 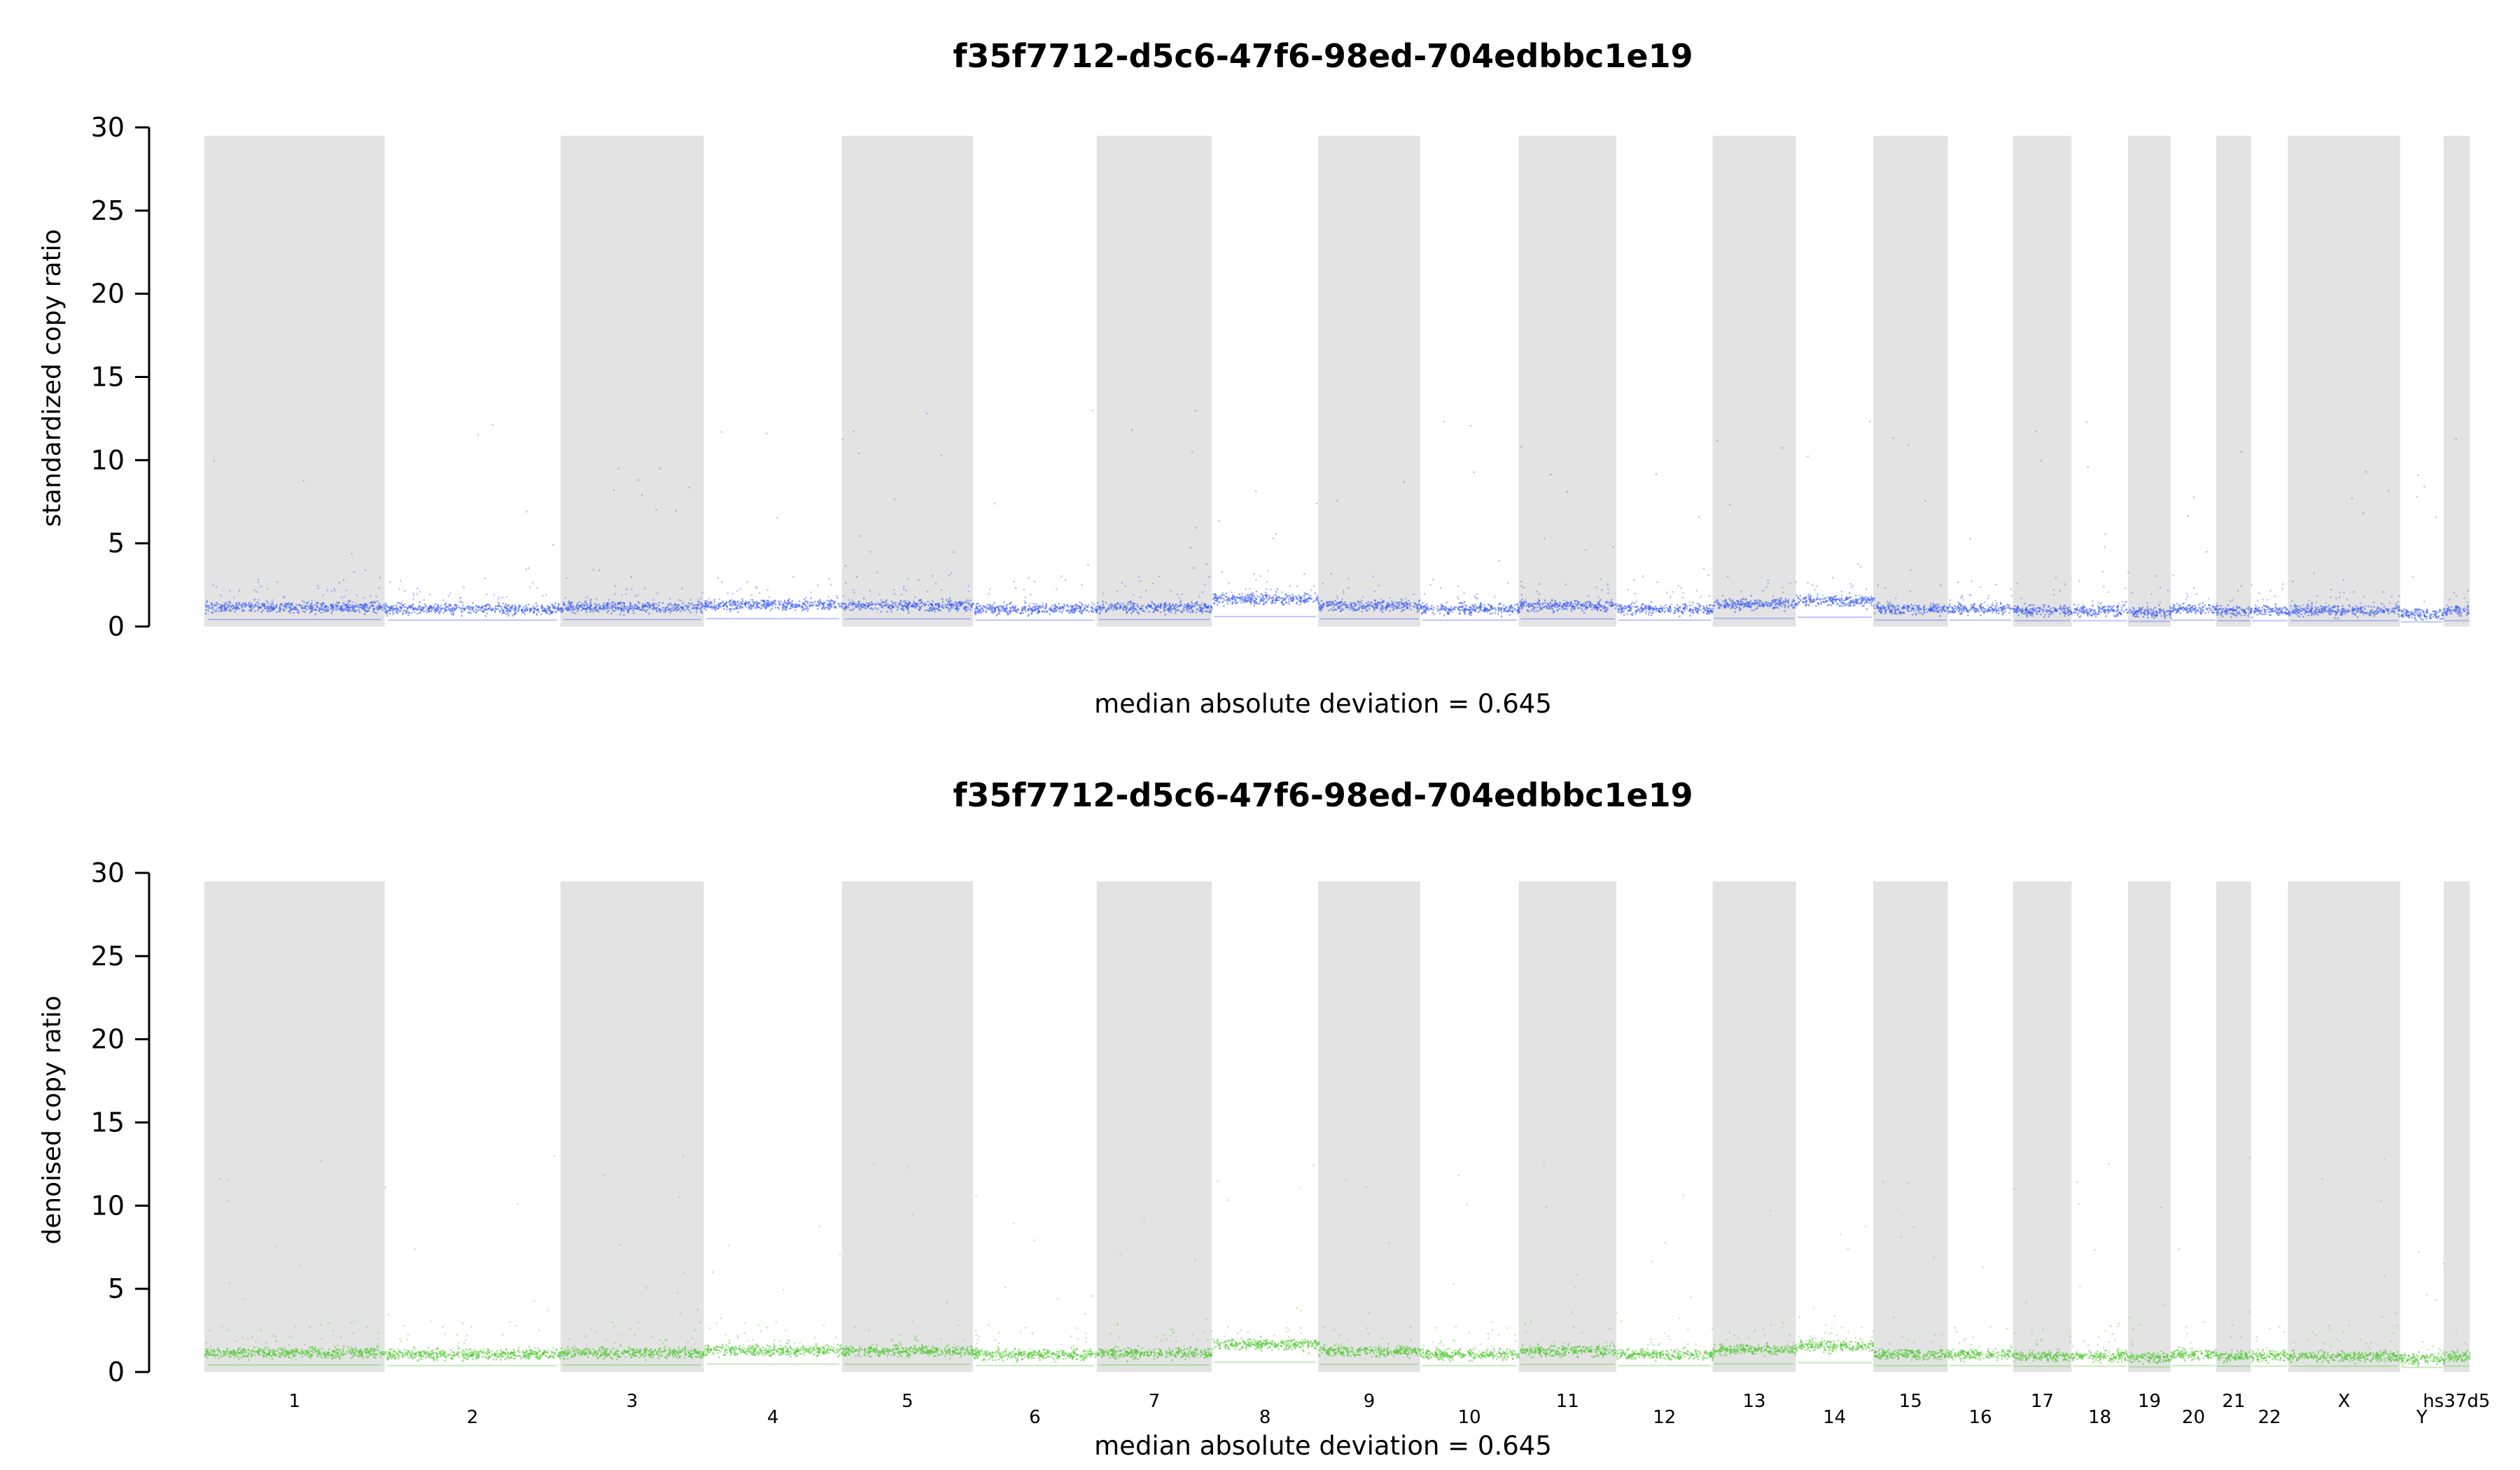 I want to click on chromosome-label-1: 1, so click(x=294, y=1401).